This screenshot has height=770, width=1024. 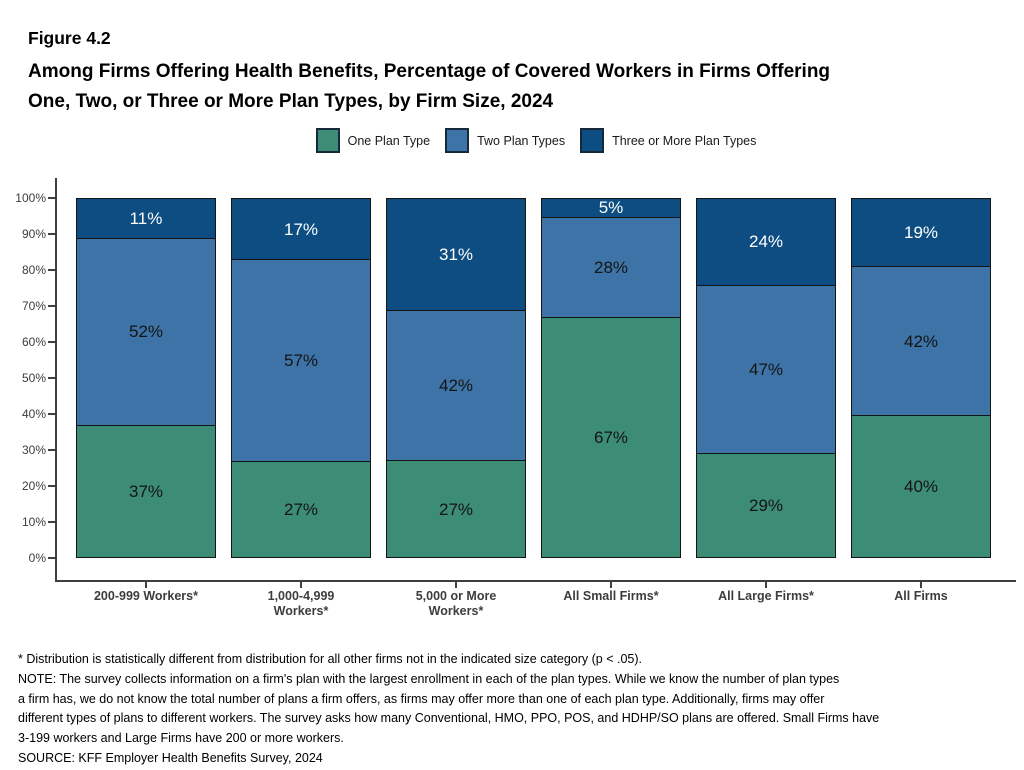 I want to click on legend-label: Two Plan Types, so click(x=521, y=140).